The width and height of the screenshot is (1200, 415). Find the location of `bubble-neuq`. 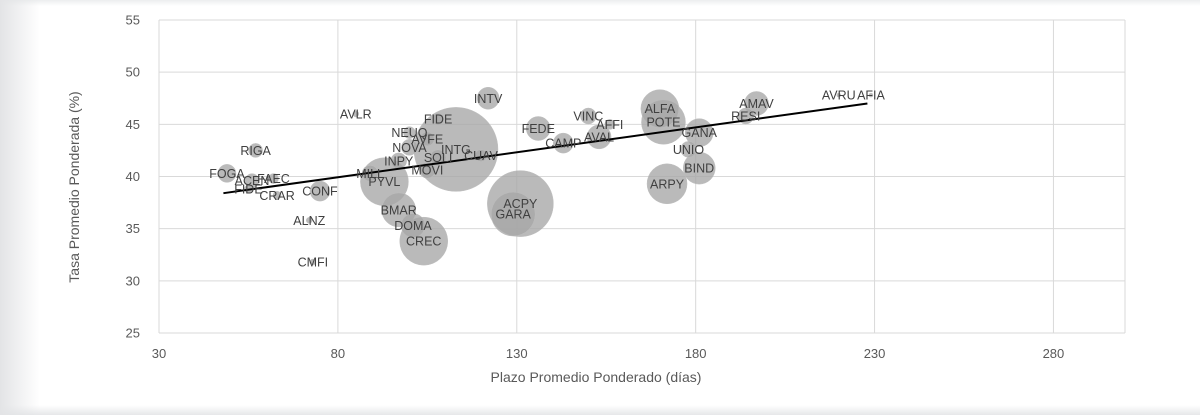

bubble-neuq is located at coordinates (409, 132).